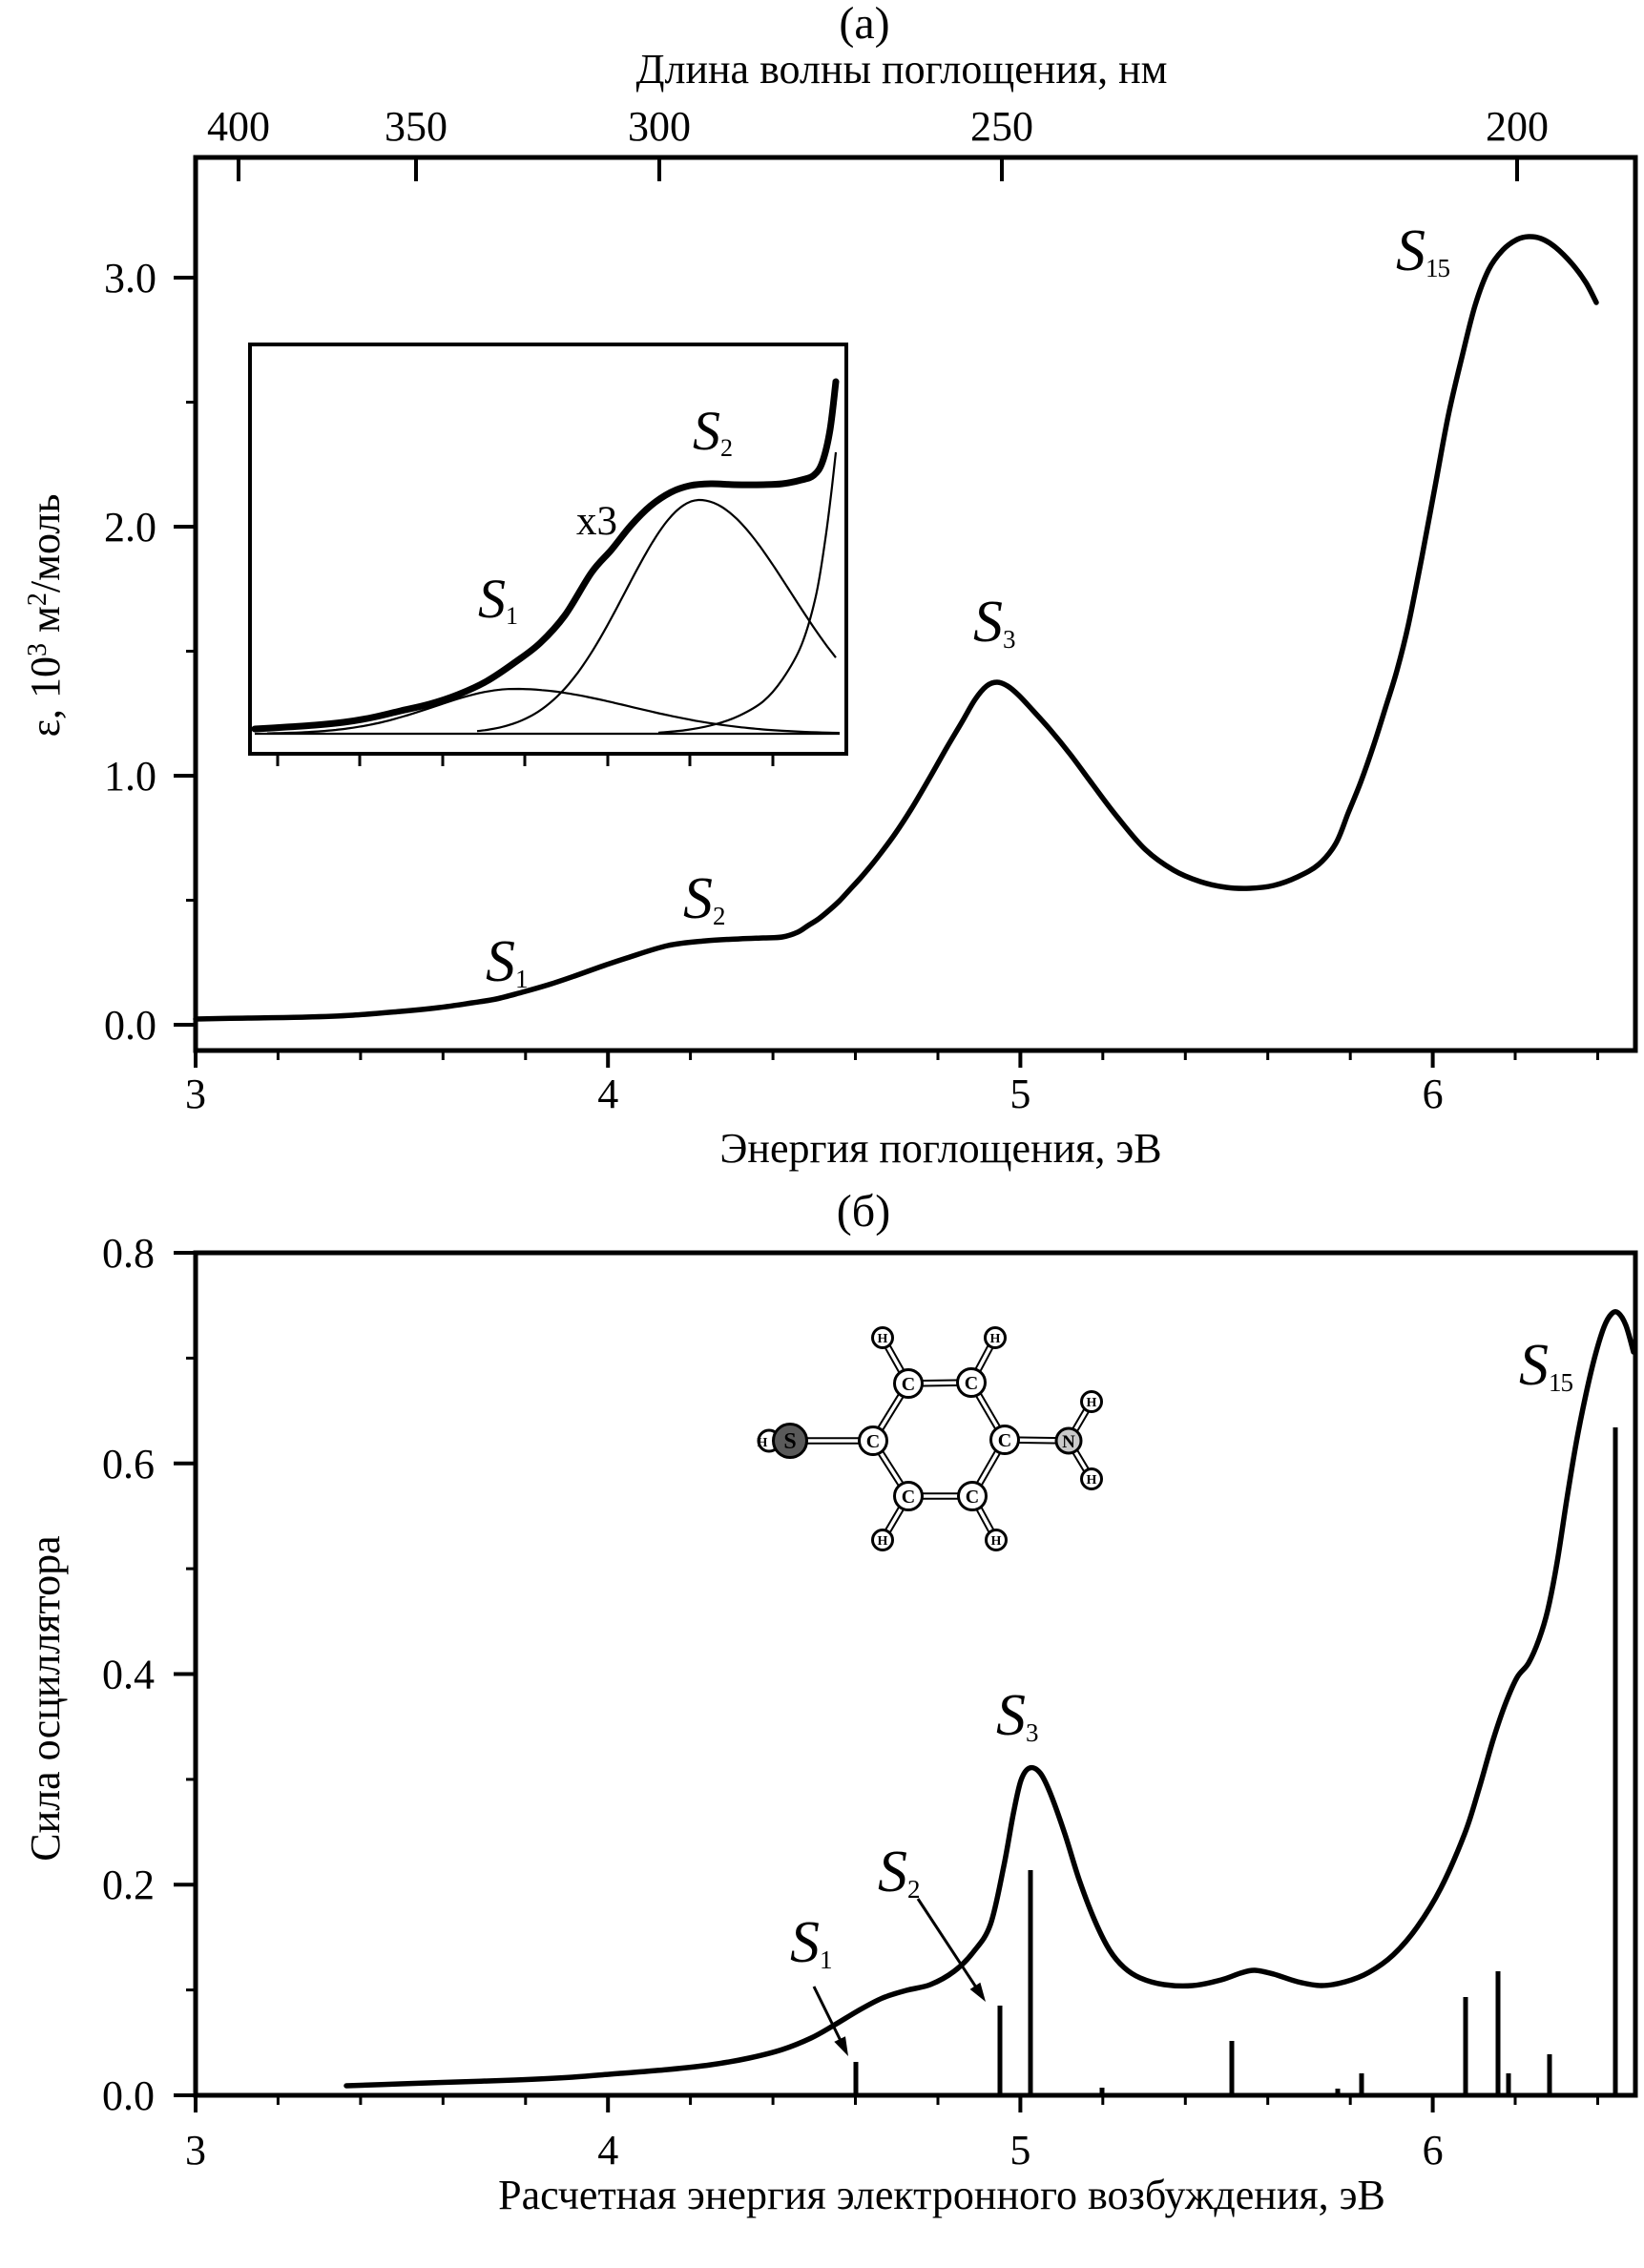  Describe the element at coordinates (1517, 126) in the screenshot. I see `svg-text: 200` at that location.